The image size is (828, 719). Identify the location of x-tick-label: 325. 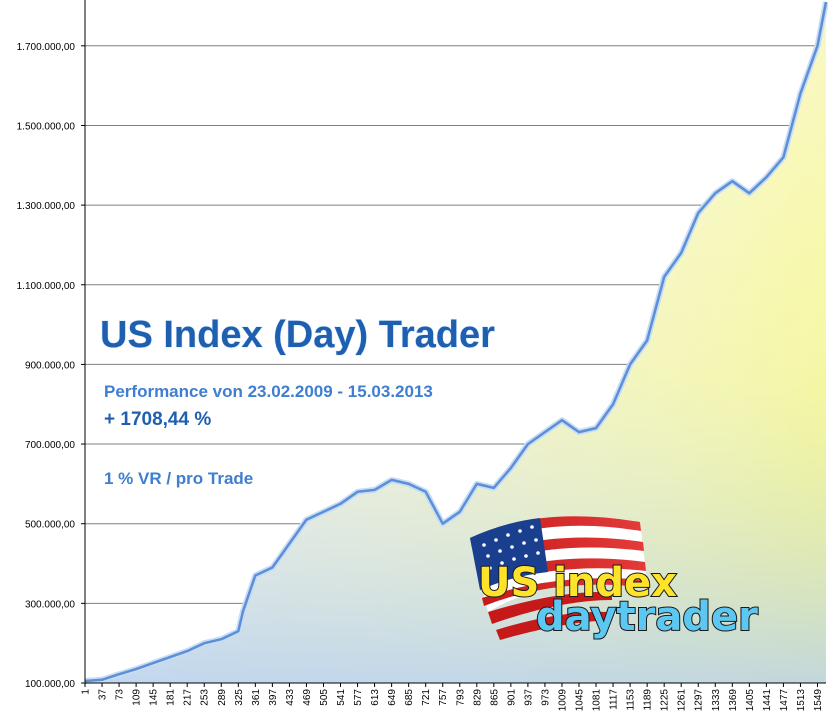
(239, 697).